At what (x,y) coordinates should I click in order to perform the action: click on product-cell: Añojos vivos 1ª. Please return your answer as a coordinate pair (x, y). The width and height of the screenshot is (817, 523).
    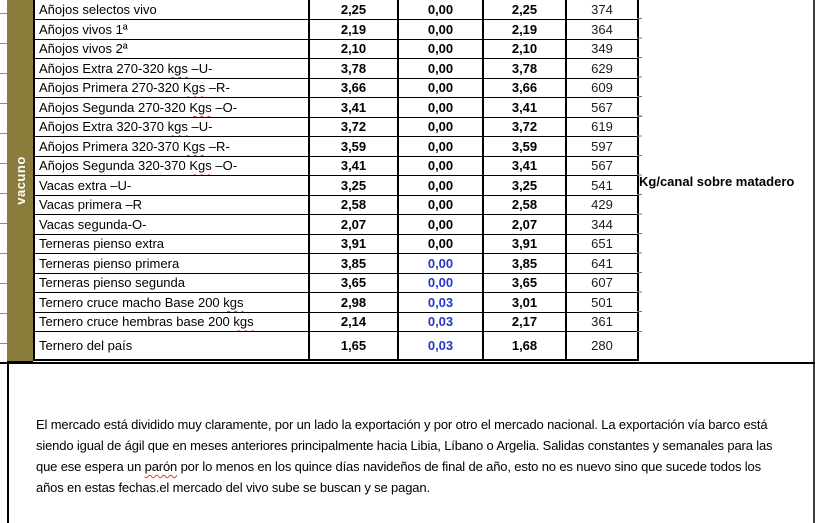
    Looking at the image, I should click on (171, 29).